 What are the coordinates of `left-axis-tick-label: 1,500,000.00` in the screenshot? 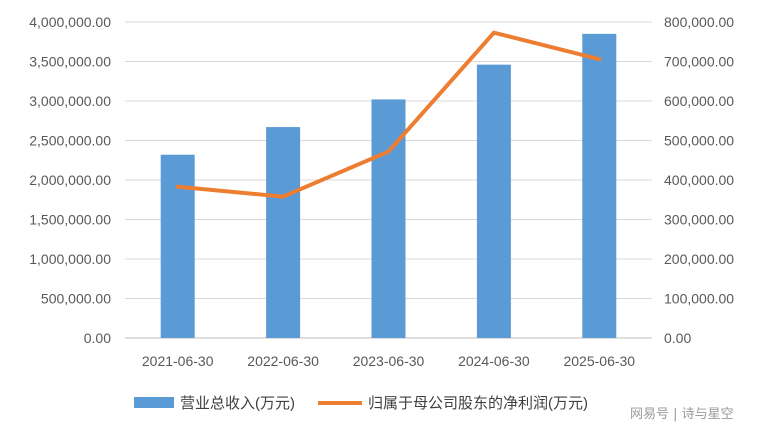 It's located at (70, 220).